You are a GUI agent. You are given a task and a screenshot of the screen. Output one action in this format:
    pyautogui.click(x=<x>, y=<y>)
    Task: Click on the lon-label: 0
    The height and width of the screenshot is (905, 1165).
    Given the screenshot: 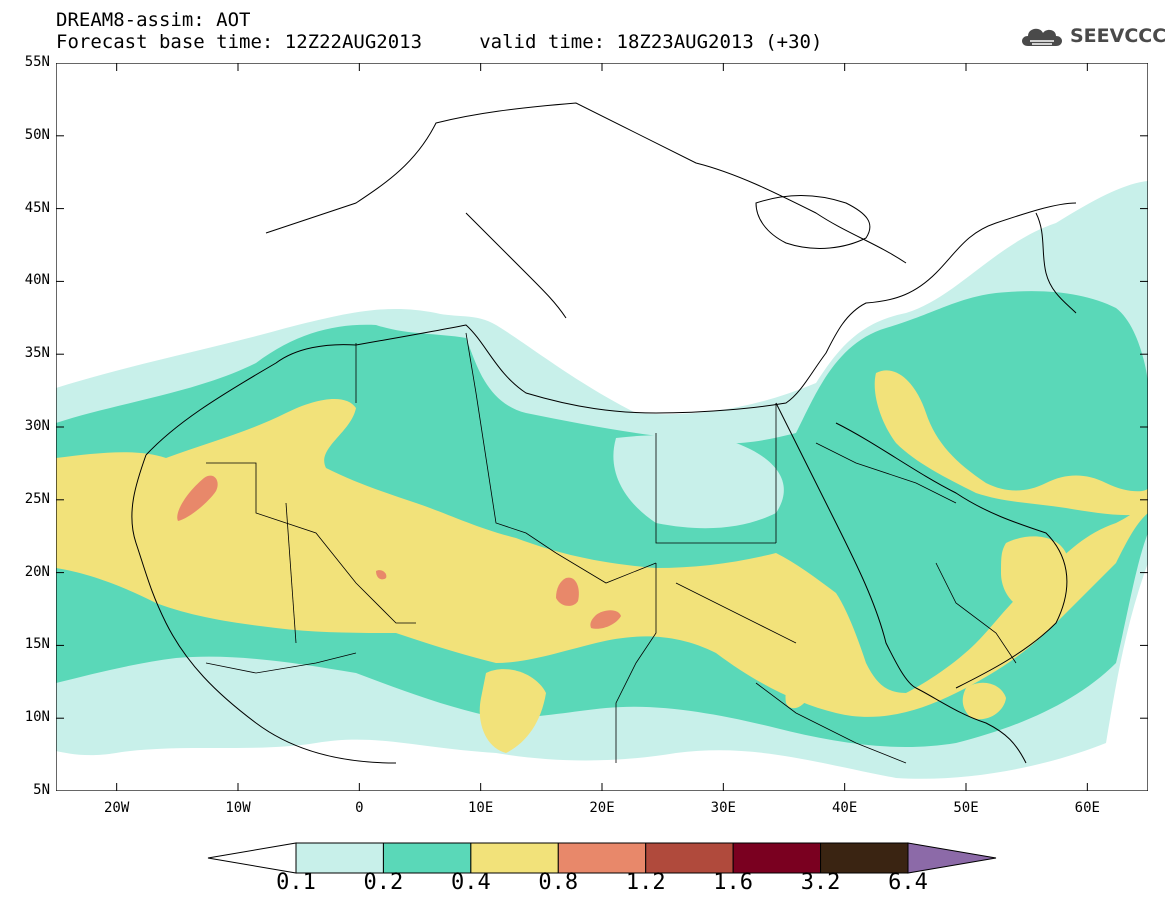 What is the action you would take?
    pyautogui.click(x=359, y=808)
    